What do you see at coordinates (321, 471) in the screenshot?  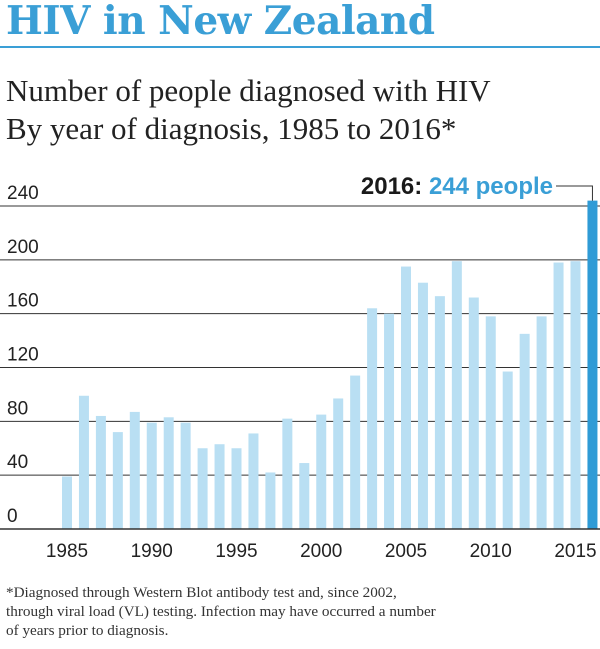 I see `bar-2000` at bounding box center [321, 471].